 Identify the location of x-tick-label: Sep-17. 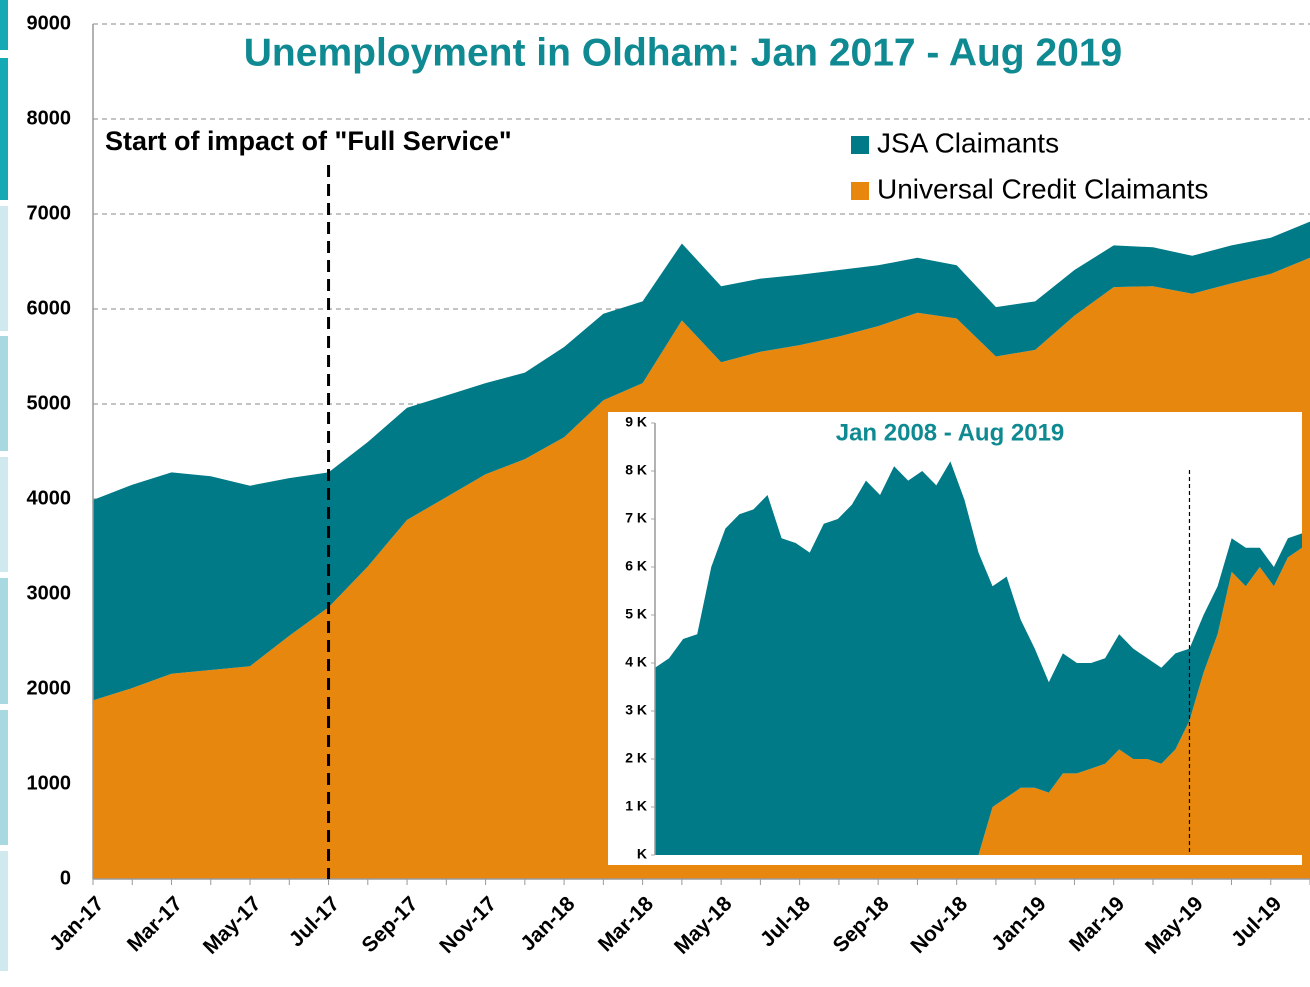
(390, 924).